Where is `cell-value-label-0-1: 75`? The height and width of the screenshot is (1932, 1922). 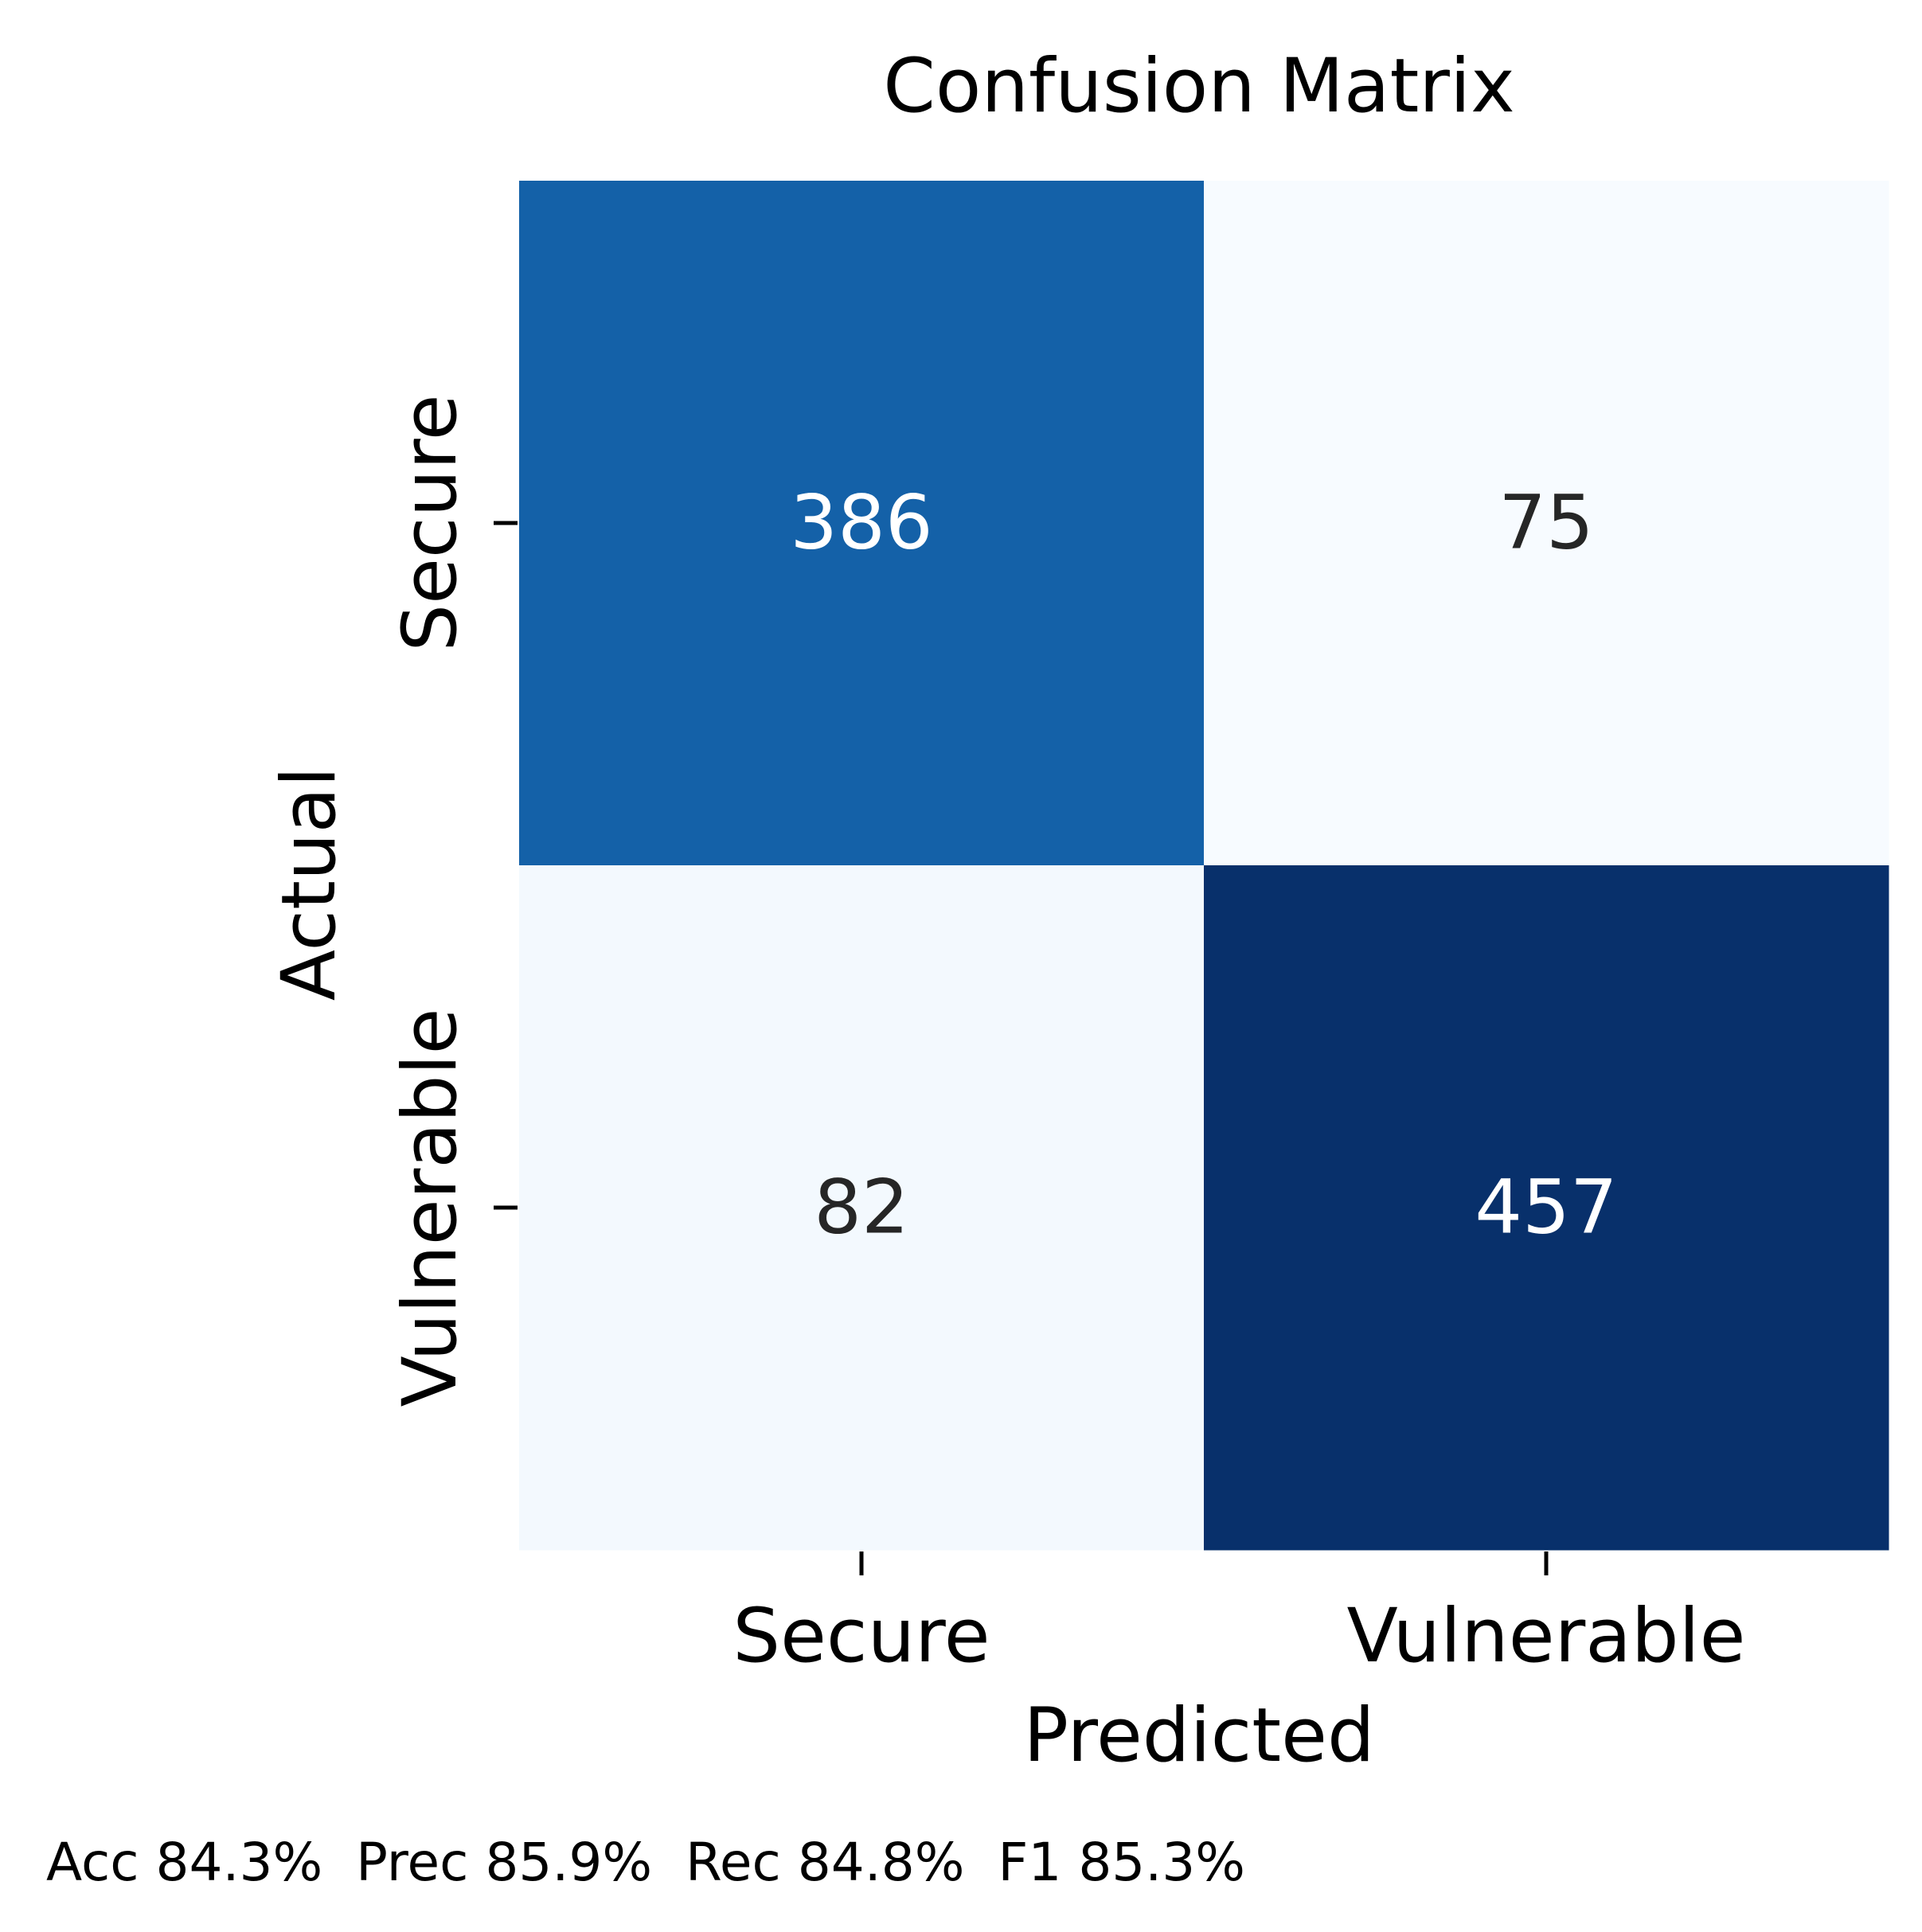
cell-value-label-0-1: 75 is located at coordinates (1546, 523).